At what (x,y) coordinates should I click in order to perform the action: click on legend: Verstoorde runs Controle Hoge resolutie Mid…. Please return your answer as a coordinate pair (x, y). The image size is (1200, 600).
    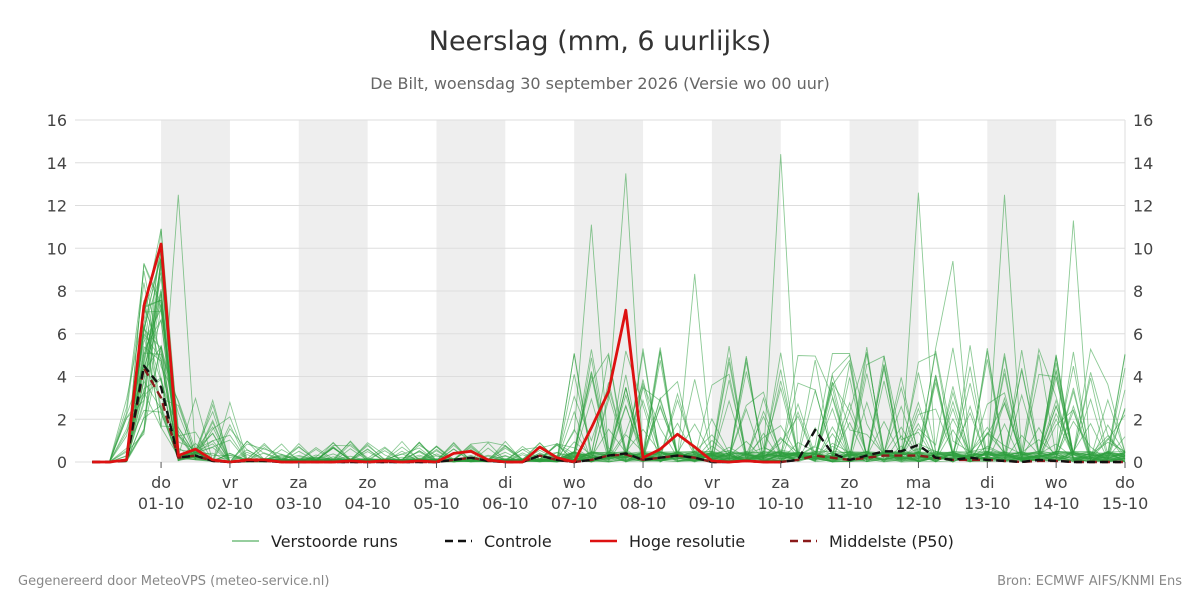
    Looking at the image, I should click on (593, 541).